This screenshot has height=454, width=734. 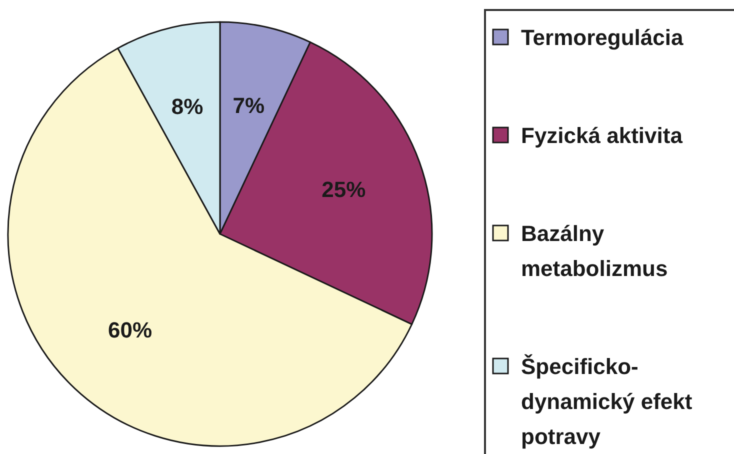 What do you see at coordinates (594, 250) in the screenshot?
I see `legend-label: Bazálny metabolizmus` at bounding box center [594, 250].